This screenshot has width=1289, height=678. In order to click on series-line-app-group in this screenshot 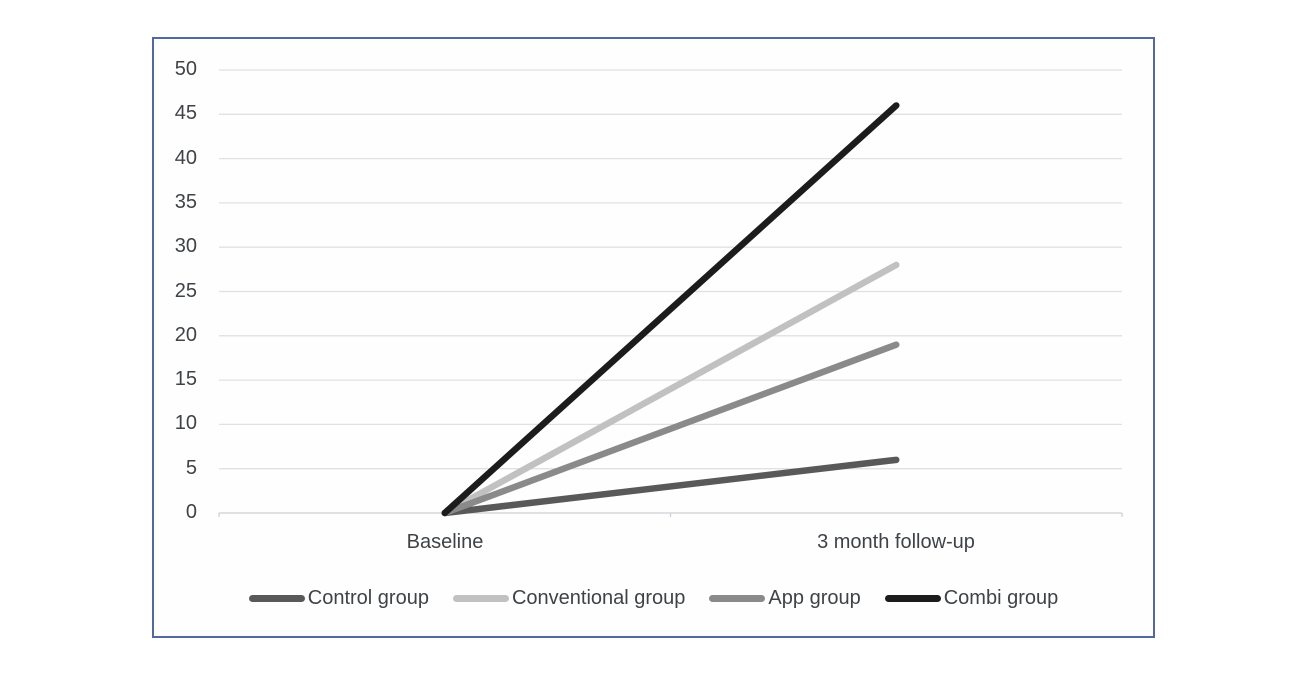, I will do `click(670, 429)`.